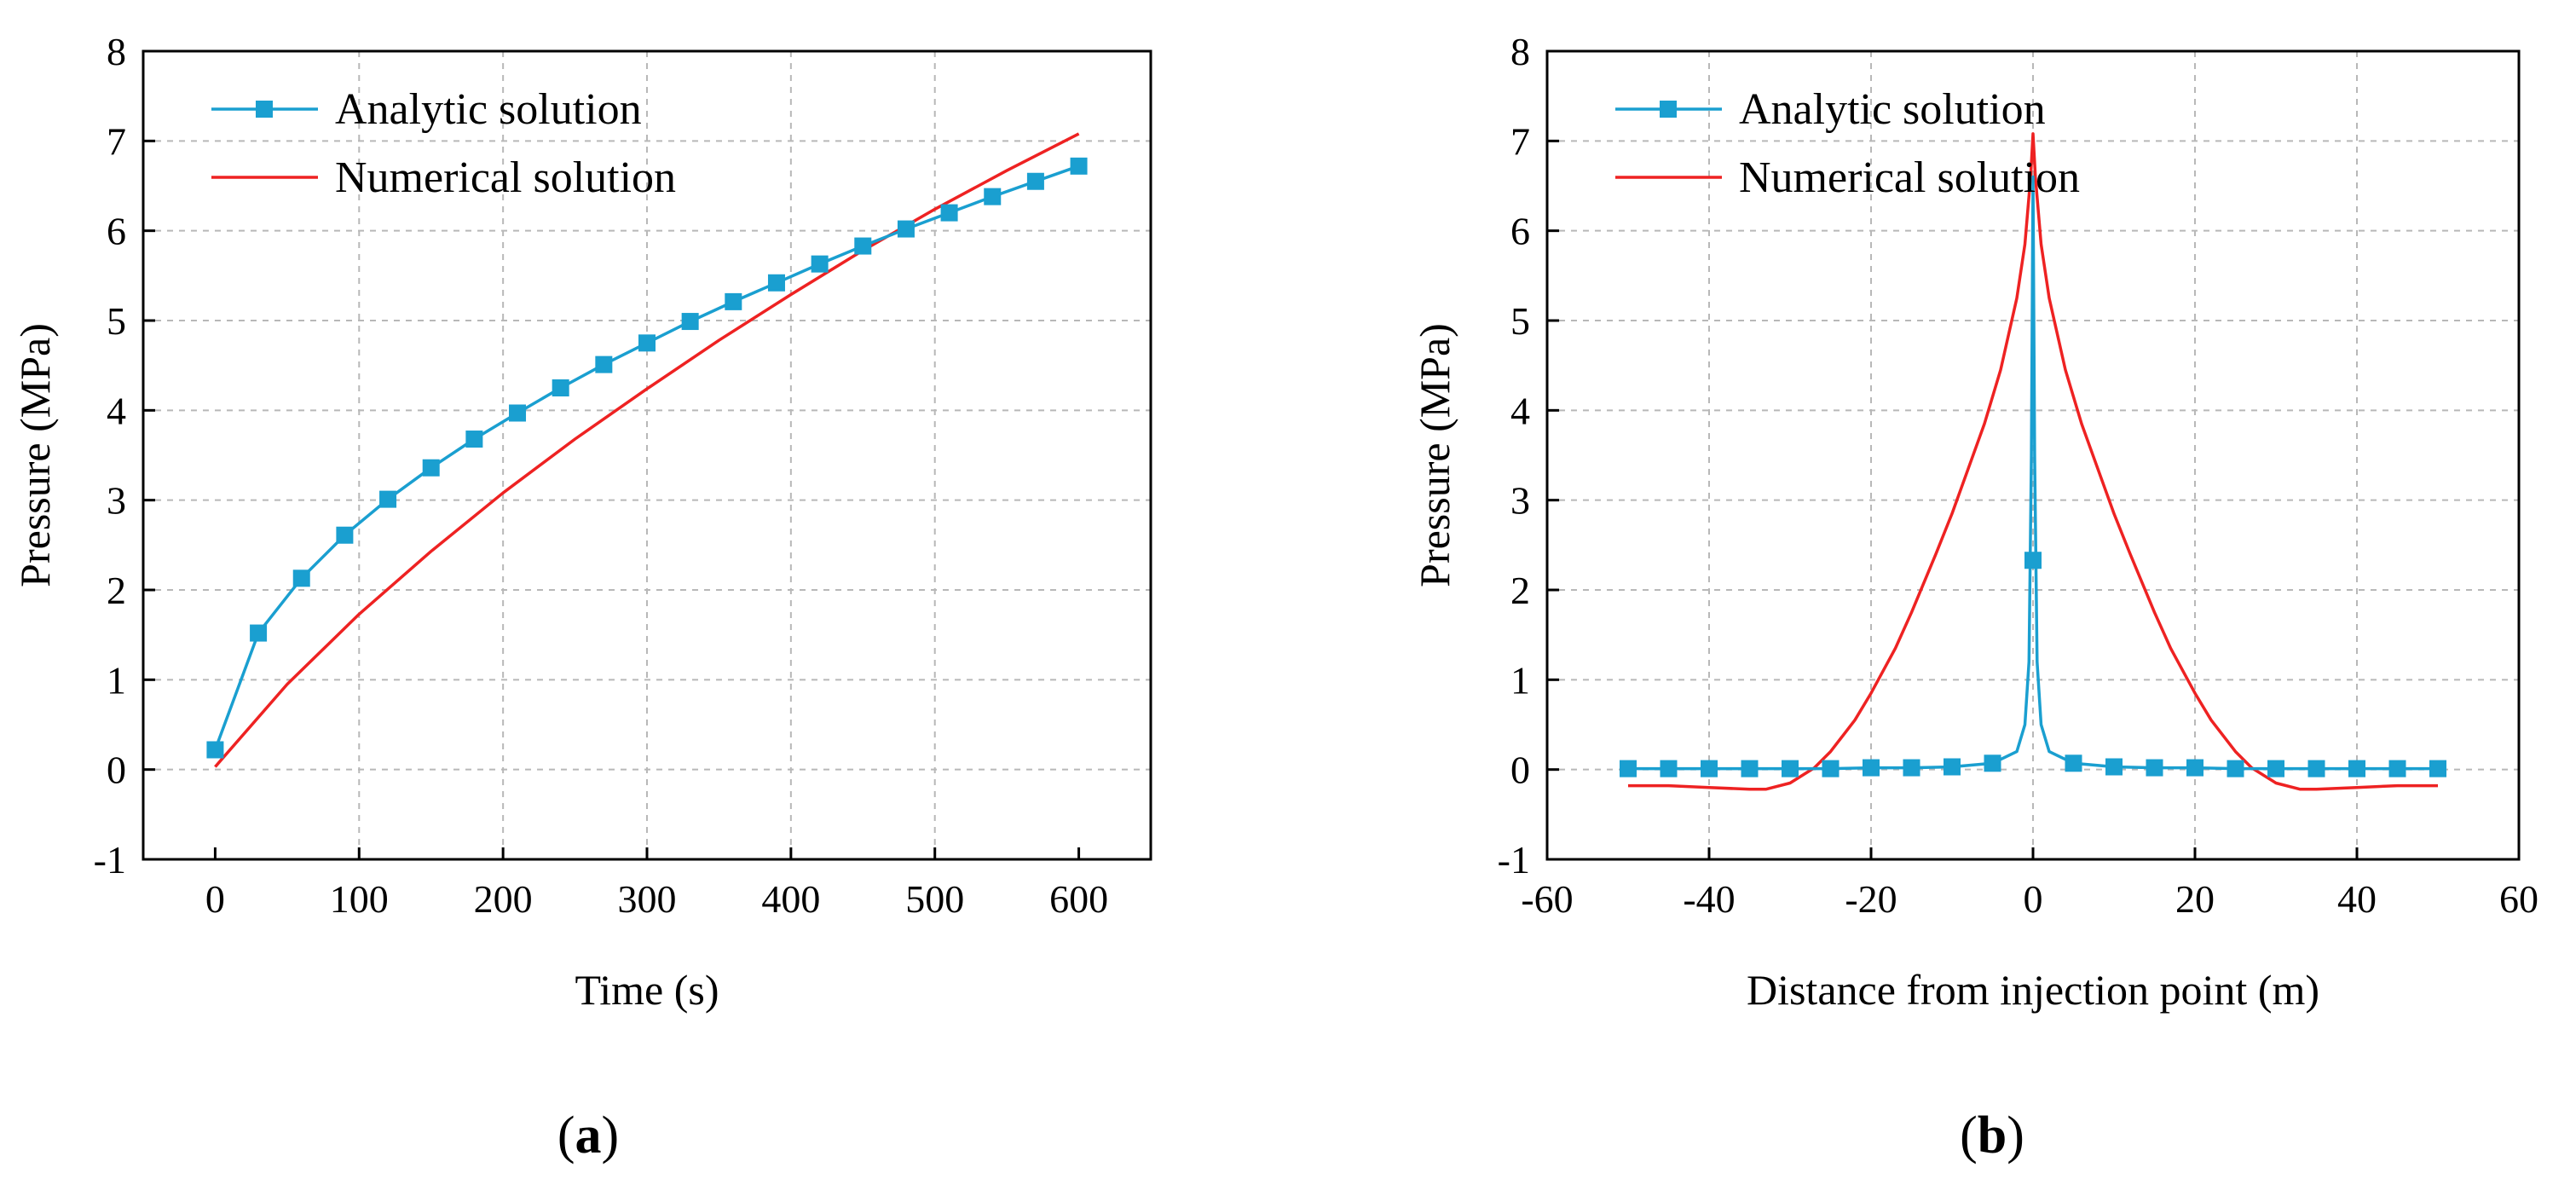 The image size is (2576, 1185). Describe the element at coordinates (503, 899) in the screenshot. I see `x-tick-label: 200` at that location.